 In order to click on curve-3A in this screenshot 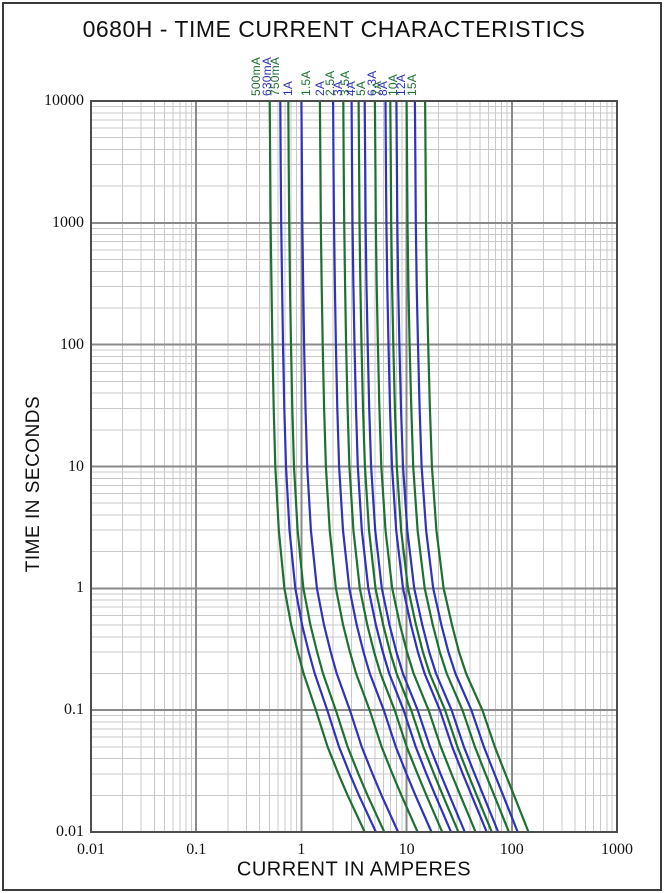, I will do `click(401, 466)`.